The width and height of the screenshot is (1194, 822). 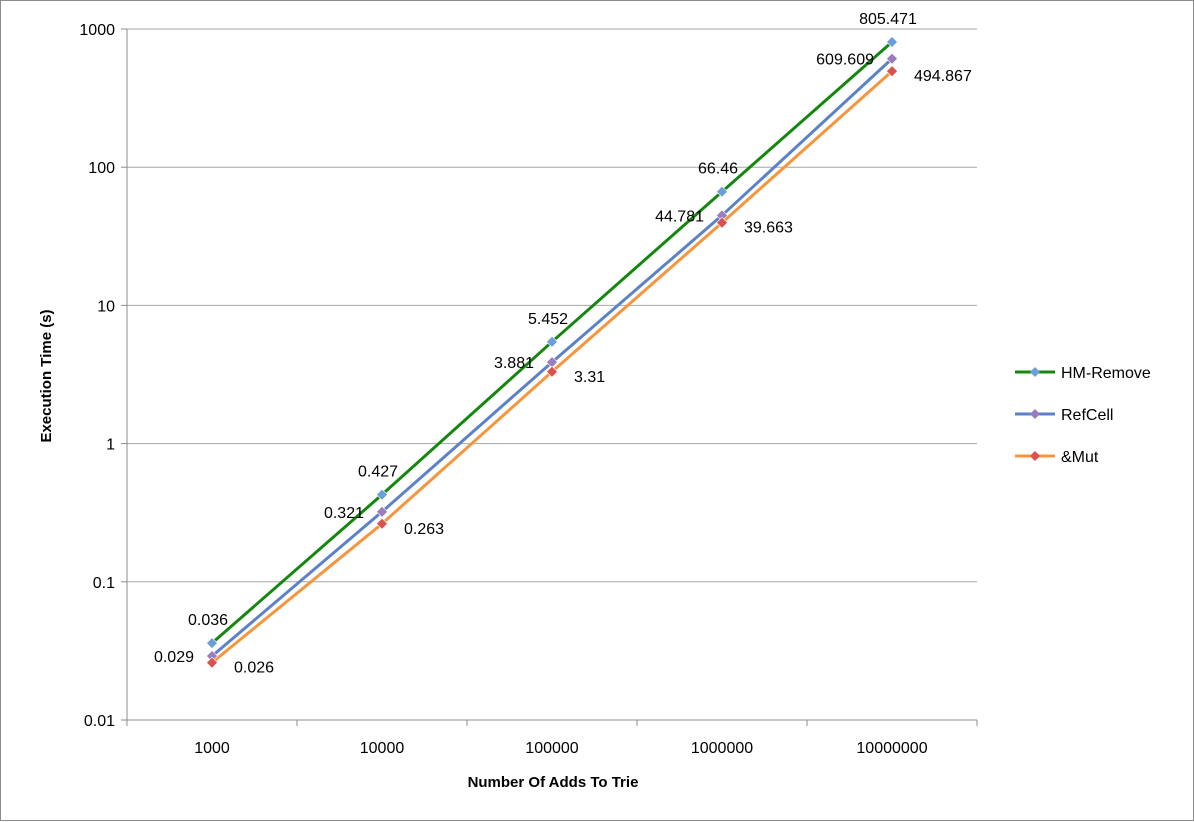 I want to click on legend-label: RefCell, so click(x=1087, y=415).